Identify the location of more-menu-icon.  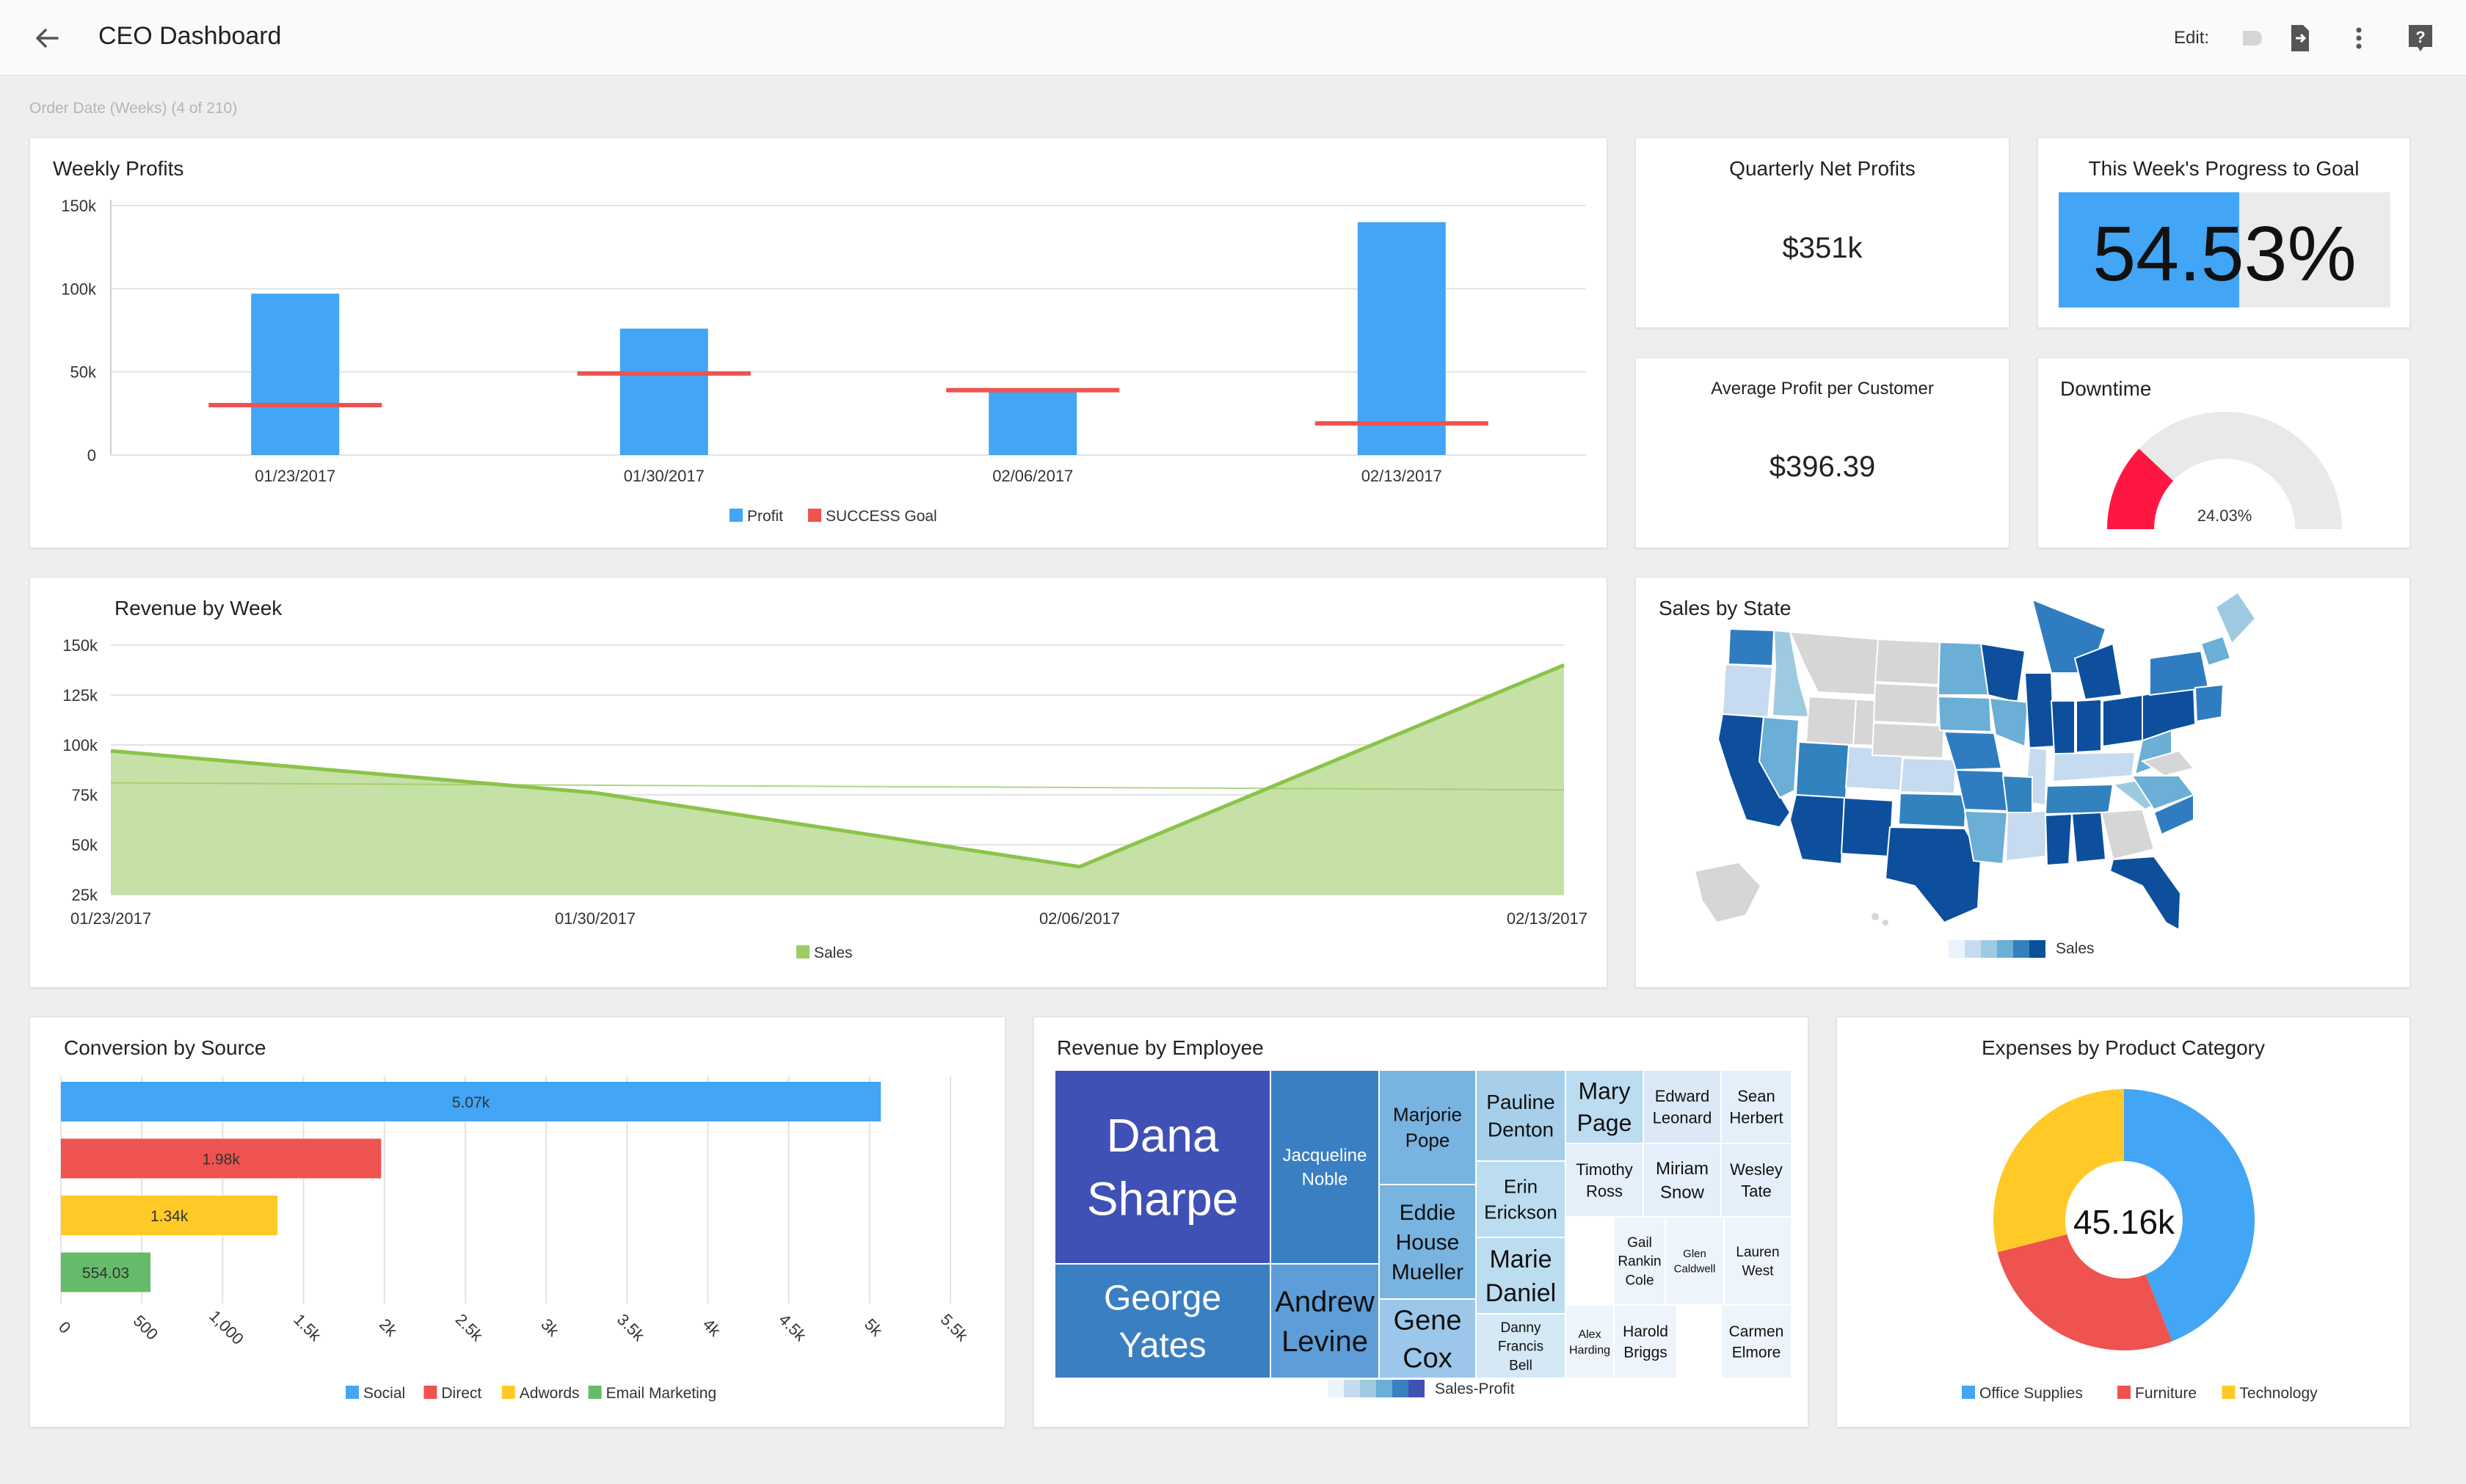
(2359, 38).